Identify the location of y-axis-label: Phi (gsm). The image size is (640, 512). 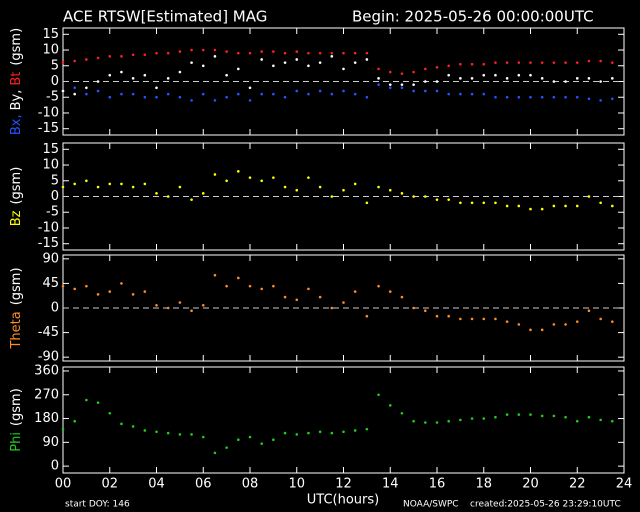
(16, 420).